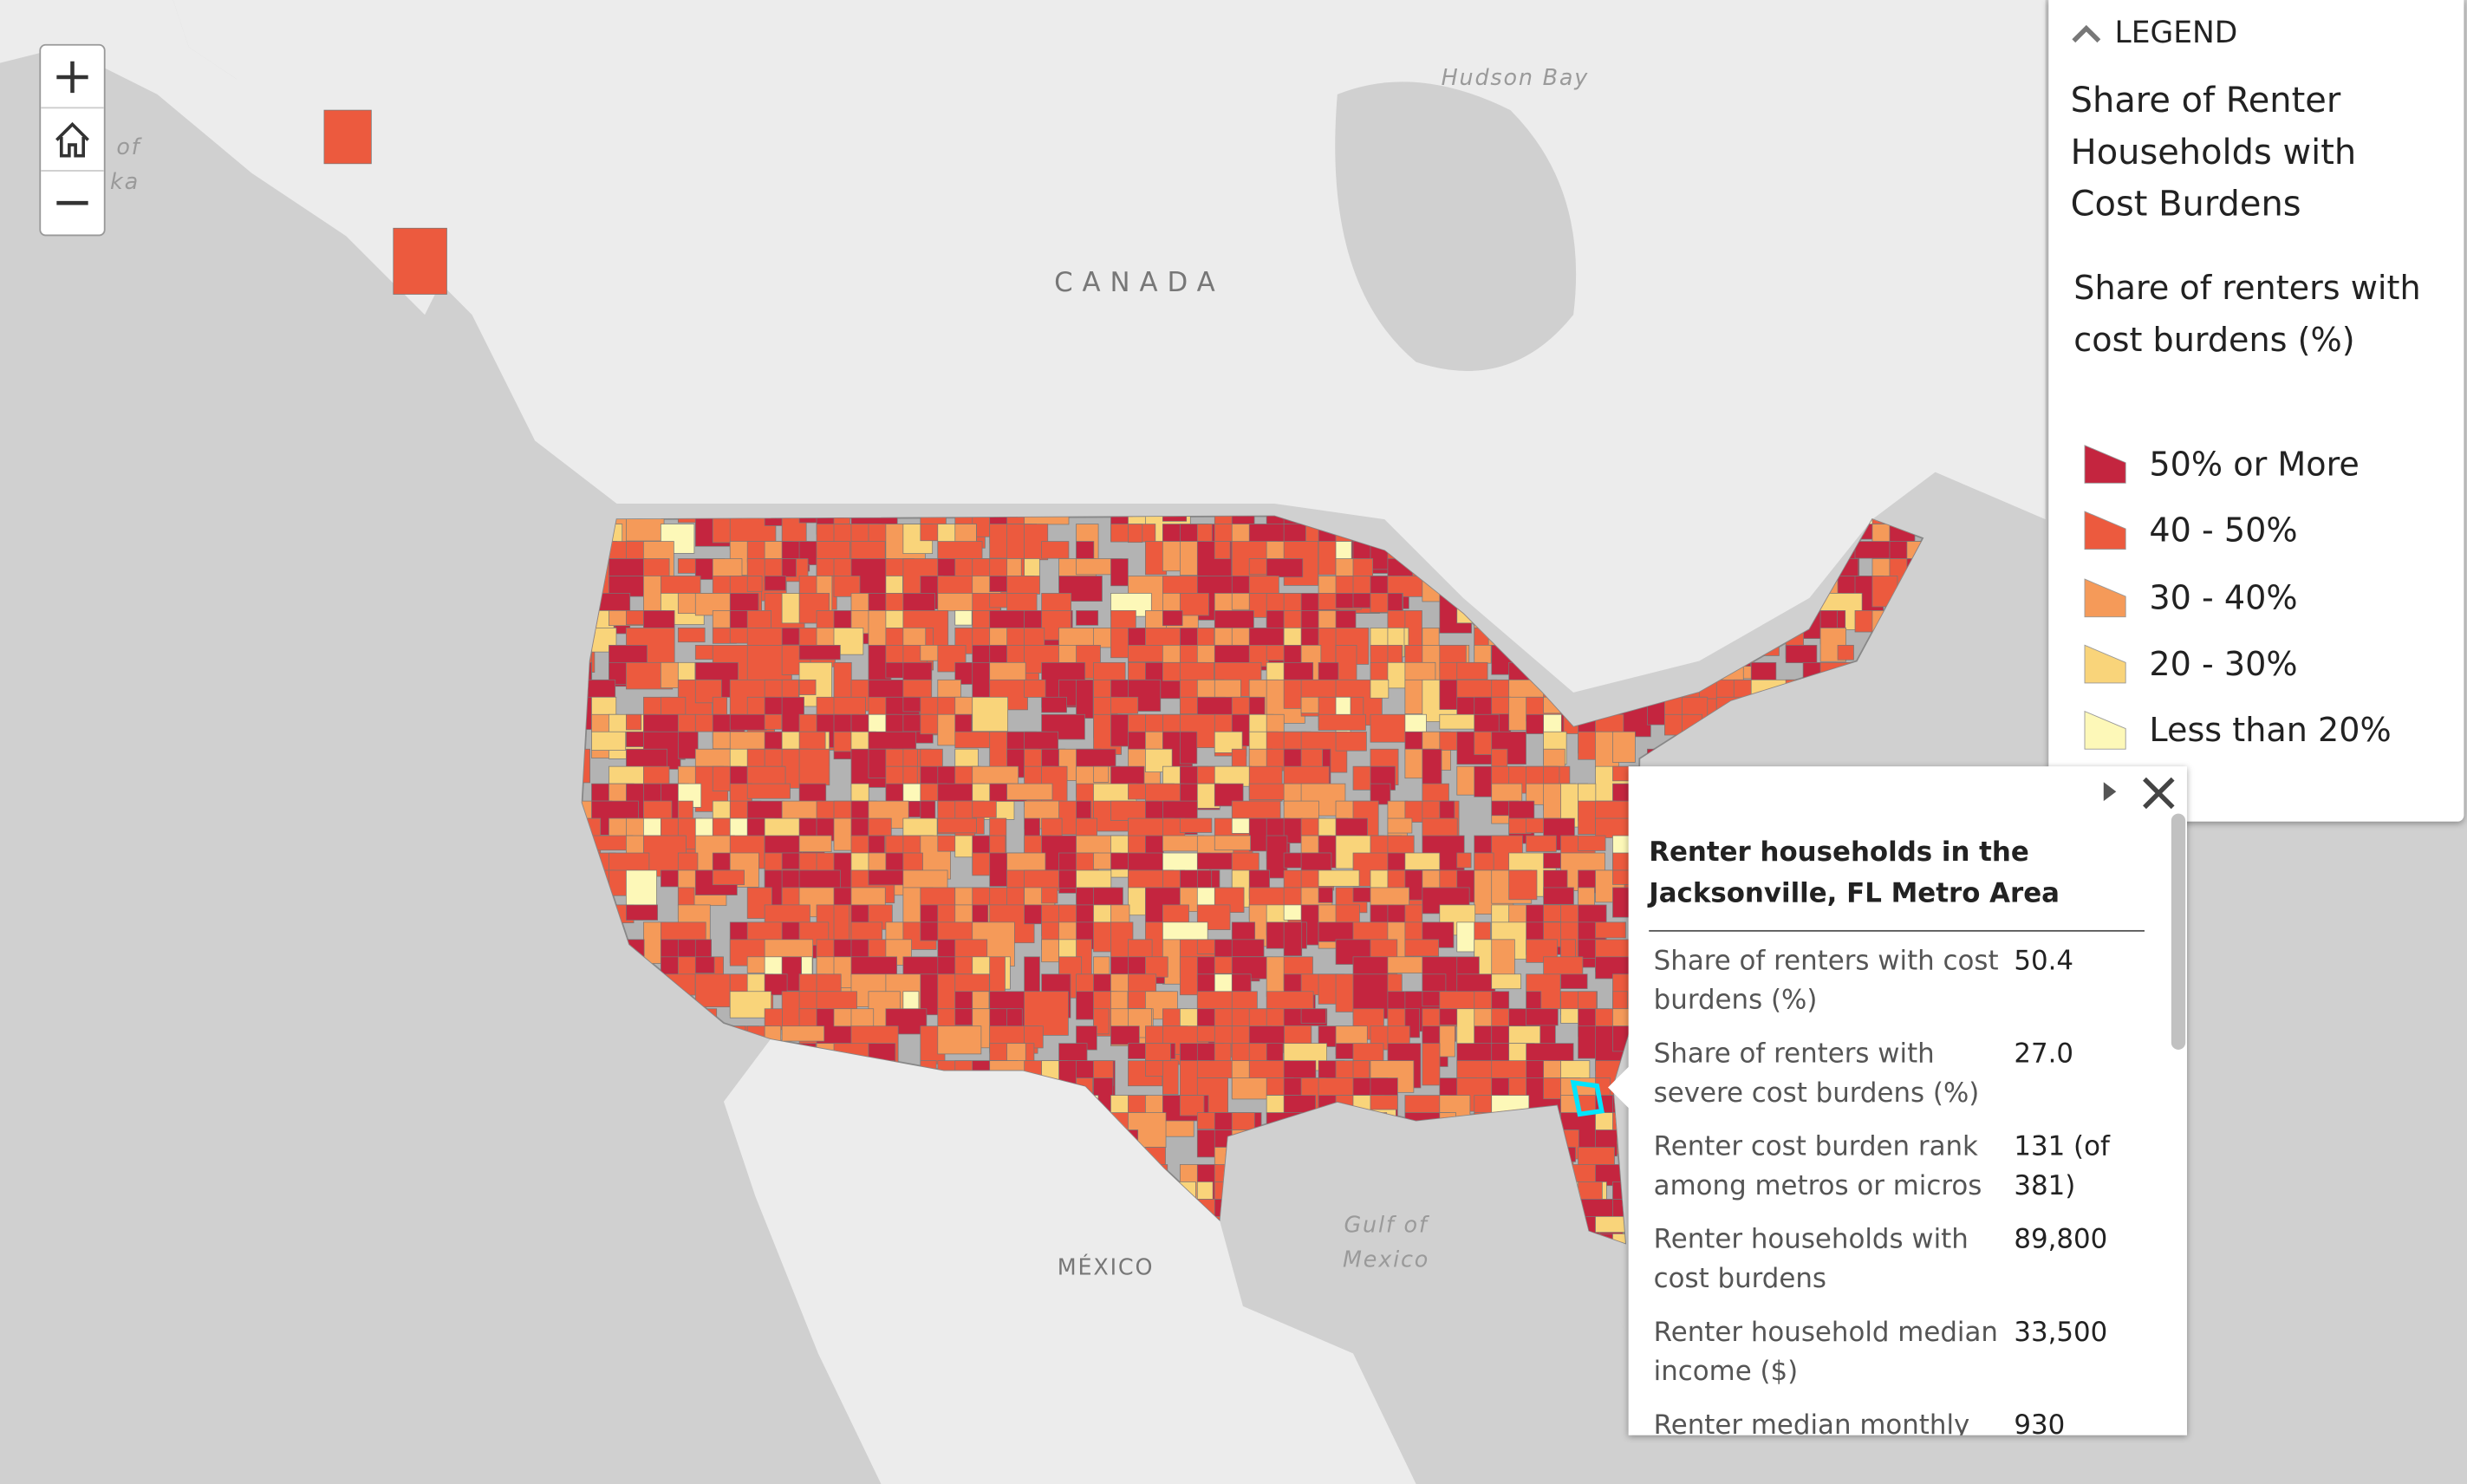  I want to click on hudson-bay, so click(1456, 226).